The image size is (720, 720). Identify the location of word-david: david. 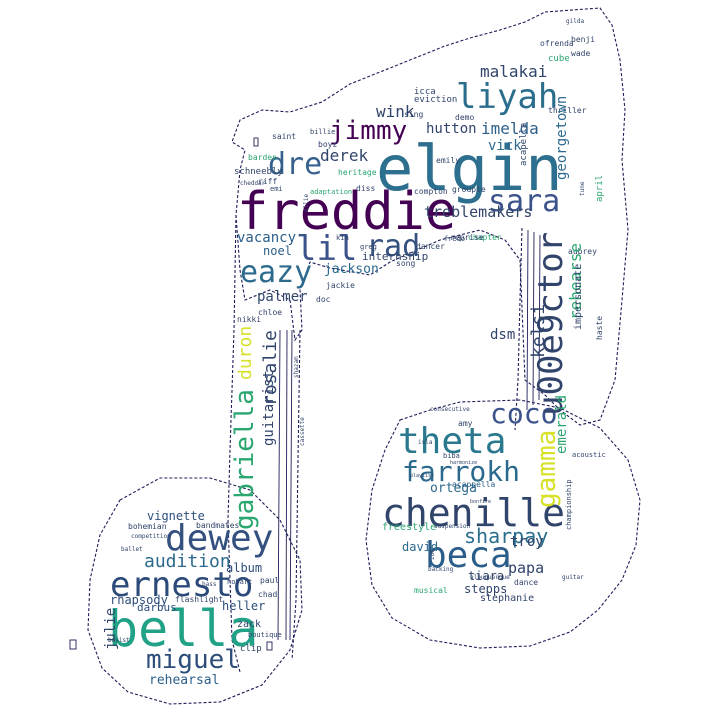
(420, 547).